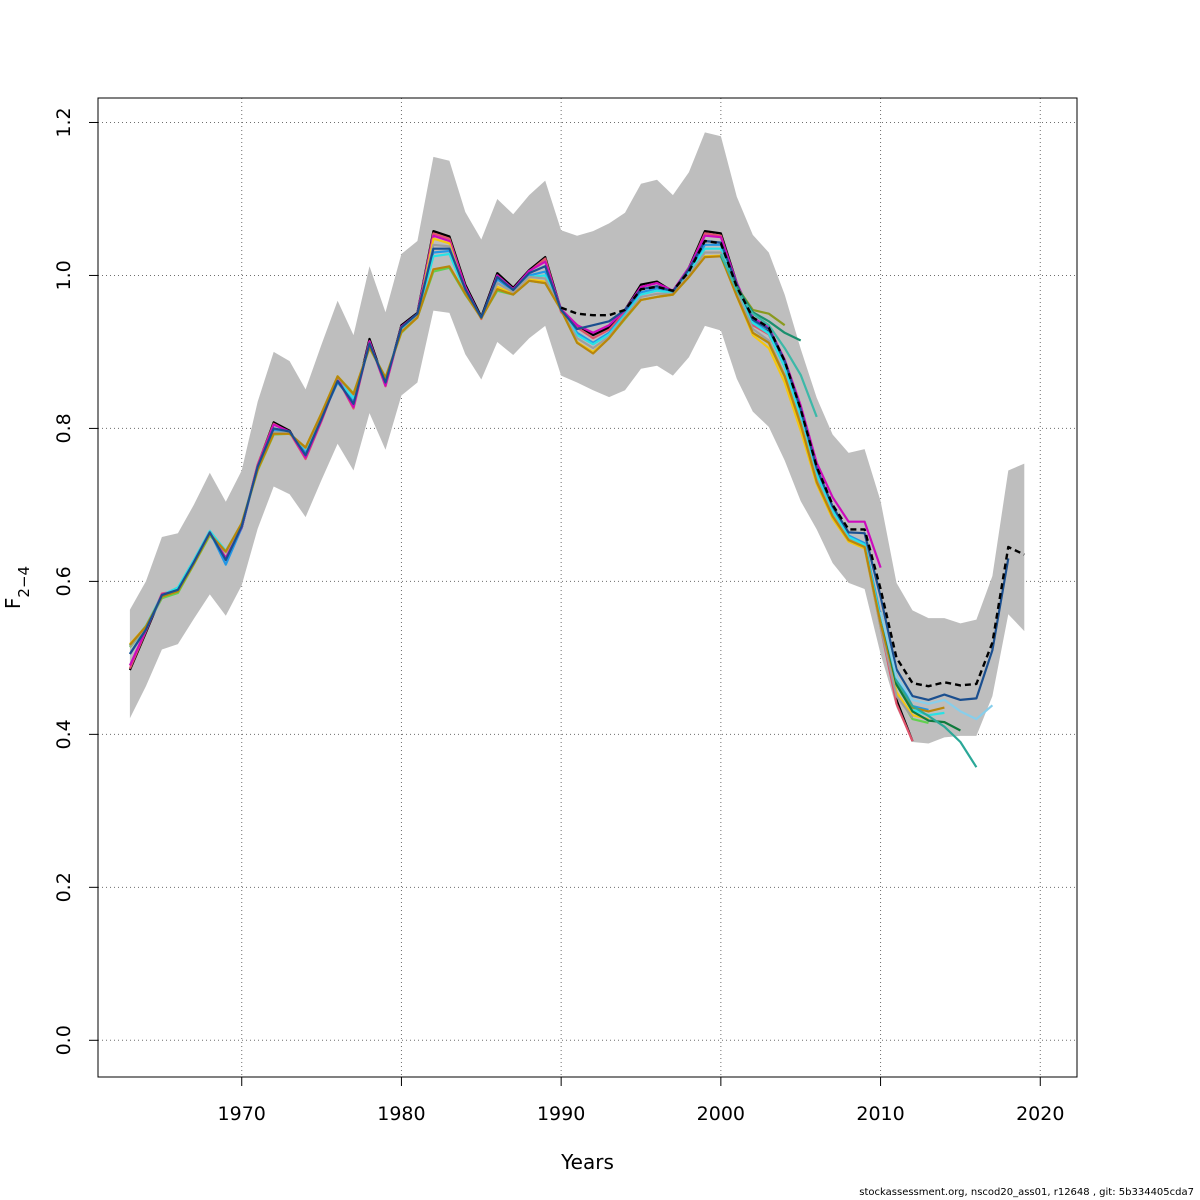  Describe the element at coordinates (13, 604) in the screenshot. I see `y-axis-title-main: F` at that location.